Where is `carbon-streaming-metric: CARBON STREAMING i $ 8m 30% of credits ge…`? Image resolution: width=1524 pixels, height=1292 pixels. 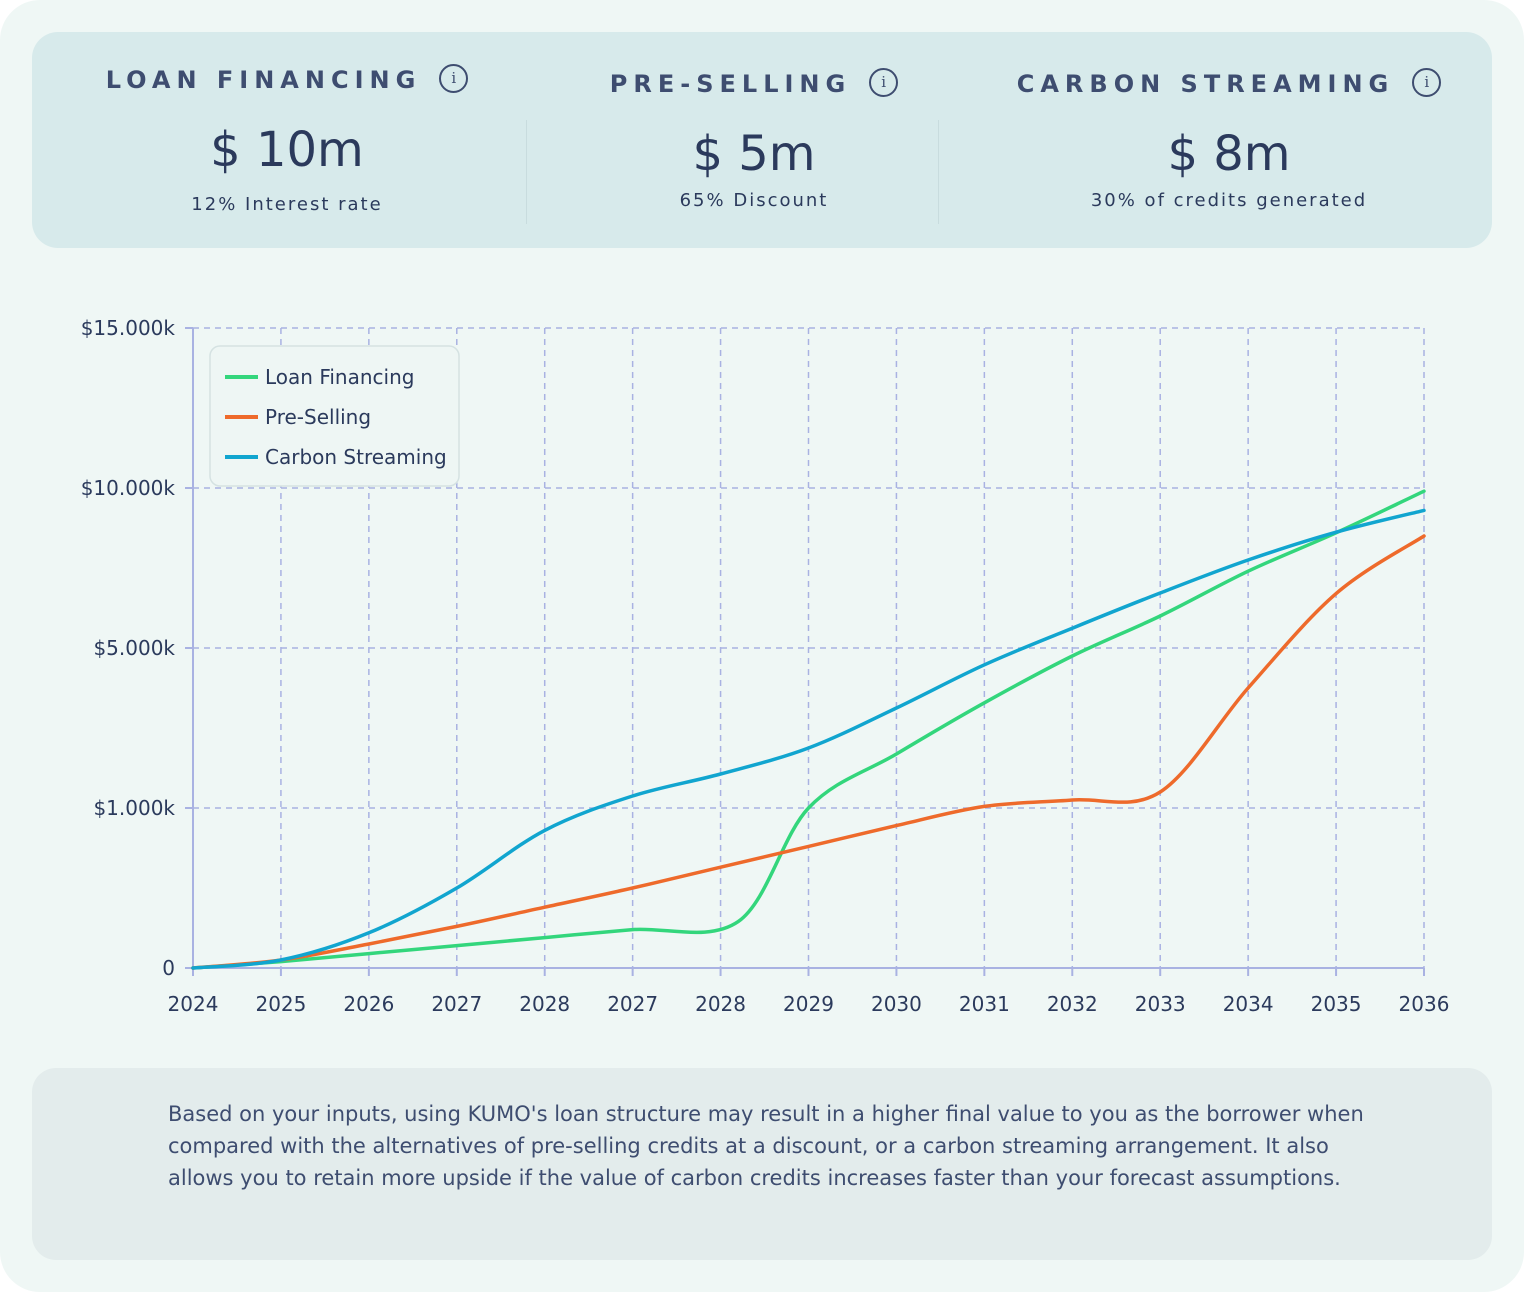
carbon-streaming-metric: CARBON STREAMING i $ 8m 30% of credits ge… is located at coordinates (1229, 140).